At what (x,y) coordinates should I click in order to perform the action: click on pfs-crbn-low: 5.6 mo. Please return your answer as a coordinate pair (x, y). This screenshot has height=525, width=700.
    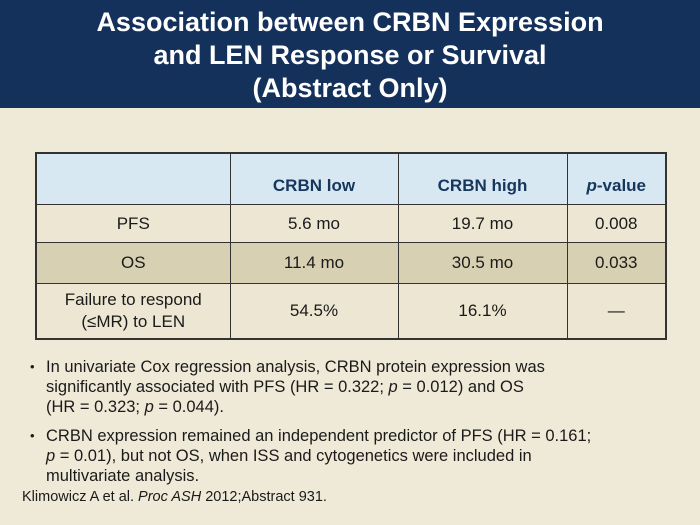
    Looking at the image, I should click on (314, 223).